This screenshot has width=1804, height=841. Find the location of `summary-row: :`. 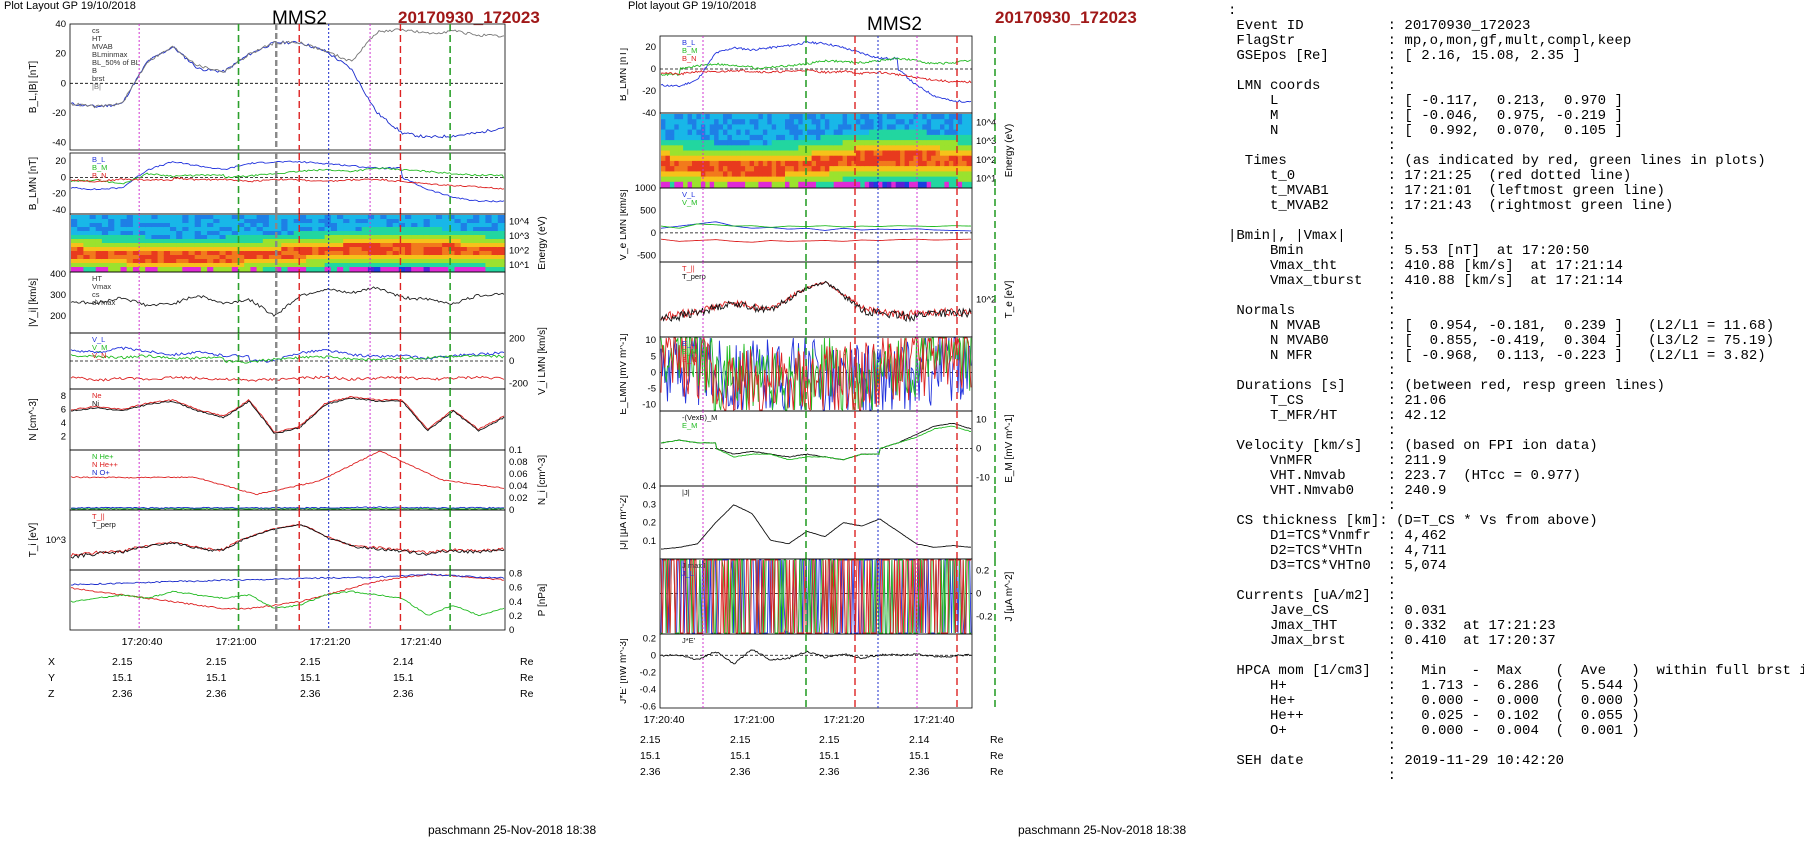

summary-row: : is located at coordinates (1312, 431).